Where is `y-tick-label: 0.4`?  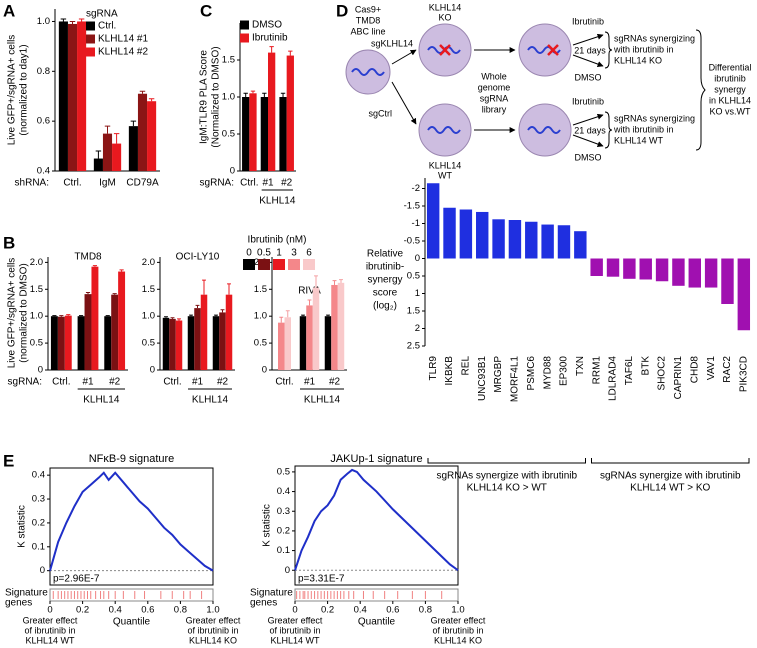
y-tick-label: 0.4 is located at coordinates (38, 475).